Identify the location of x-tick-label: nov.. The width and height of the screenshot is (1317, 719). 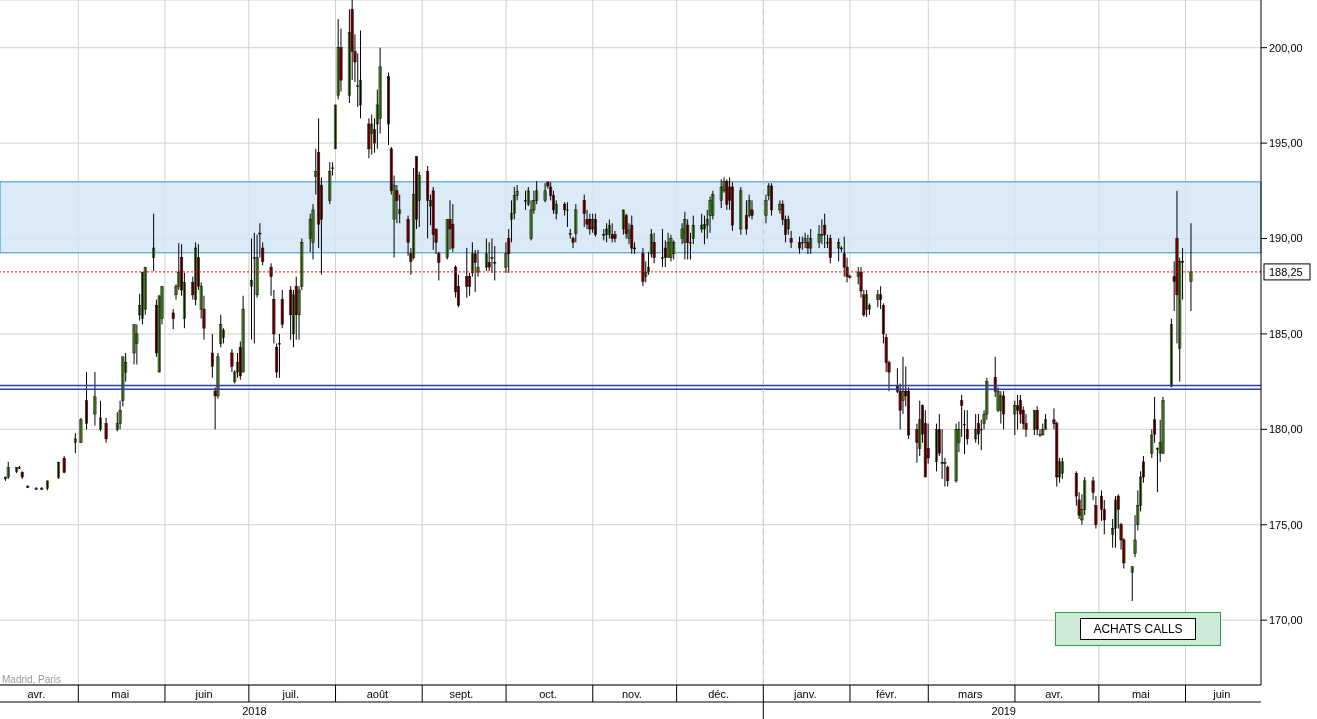
(631, 694).